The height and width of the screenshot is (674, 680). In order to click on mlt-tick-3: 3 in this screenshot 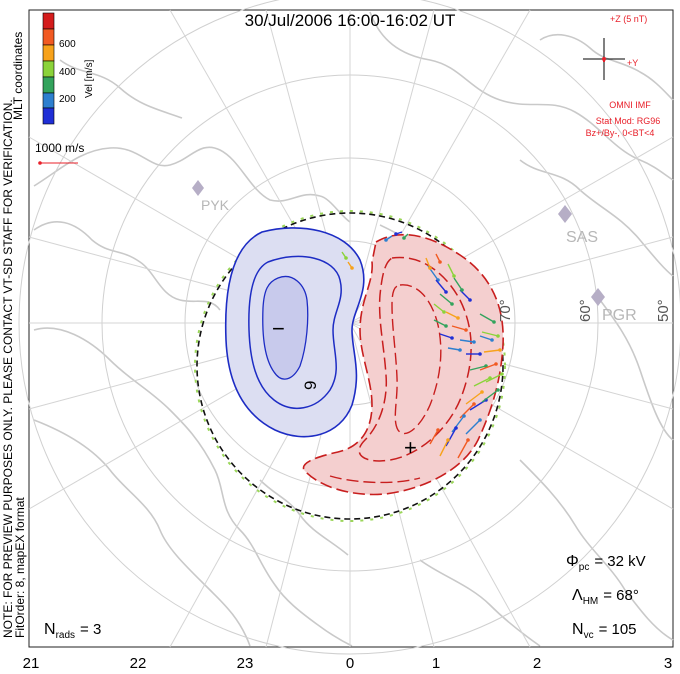, I will do `click(668, 663)`.